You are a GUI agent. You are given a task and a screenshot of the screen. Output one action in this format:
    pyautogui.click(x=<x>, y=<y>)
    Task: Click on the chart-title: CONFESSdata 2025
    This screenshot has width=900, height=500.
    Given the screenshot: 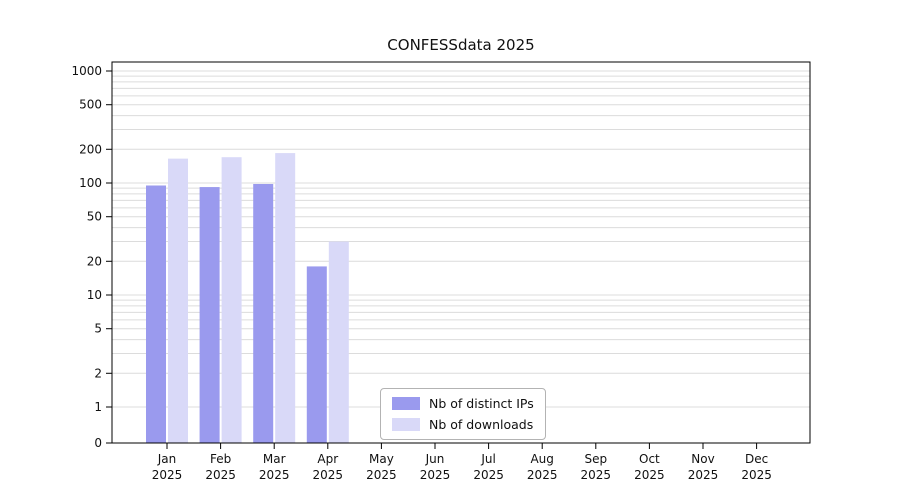 What is the action you would take?
    pyautogui.click(x=461, y=45)
    